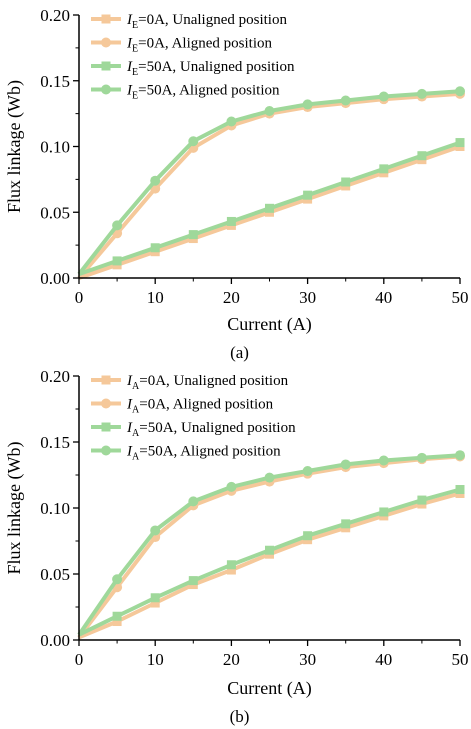 This screenshot has height=729, width=471. What do you see at coordinates (211, 429) in the screenshot?
I see `legend-label: IA=50A, Unaligned position` at bounding box center [211, 429].